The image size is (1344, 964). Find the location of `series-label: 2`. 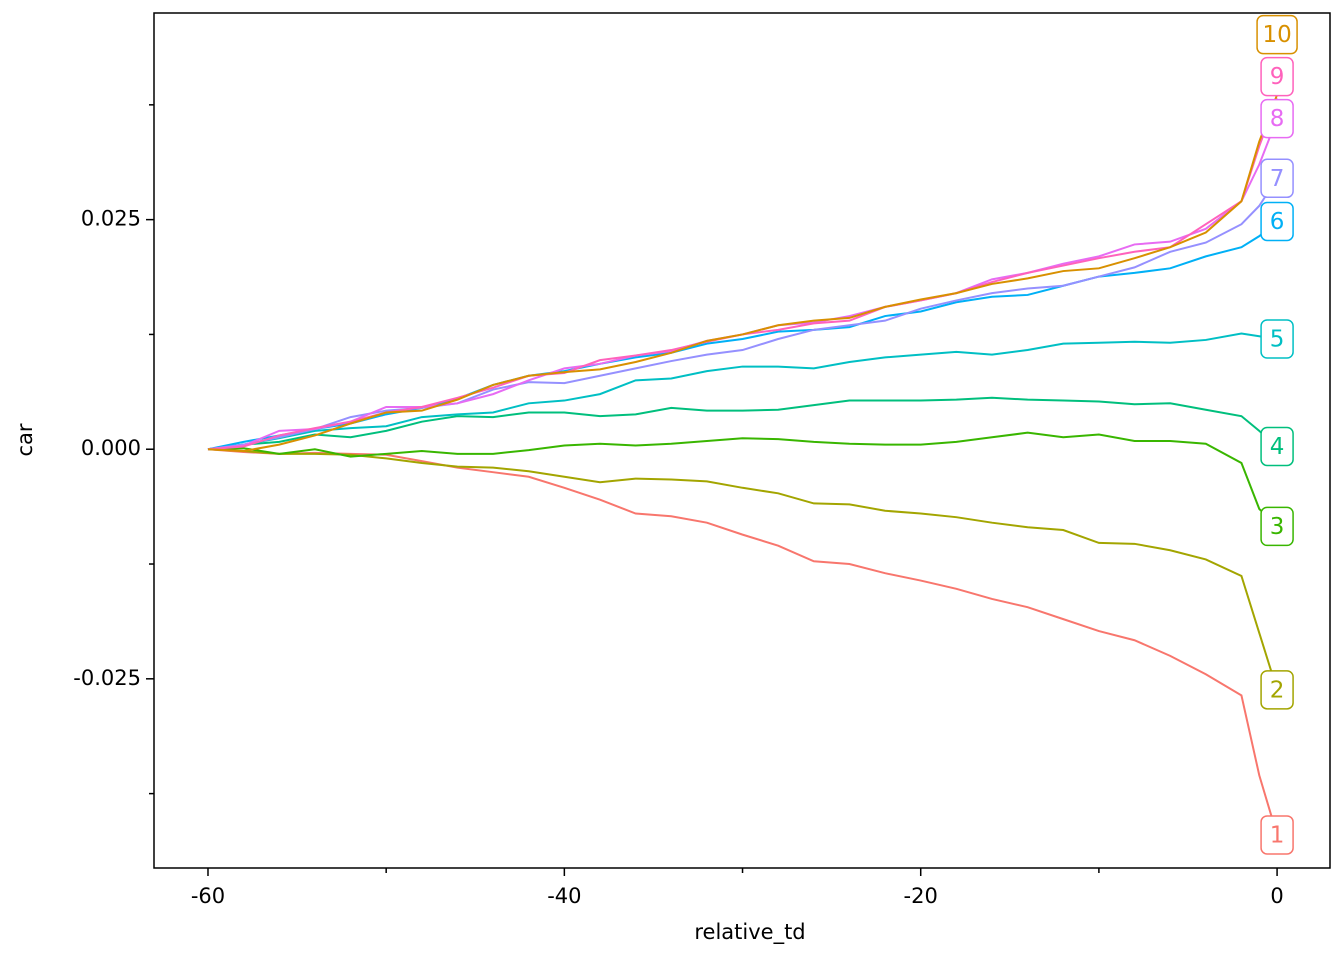

series-label: 2 is located at coordinates (1277, 690).